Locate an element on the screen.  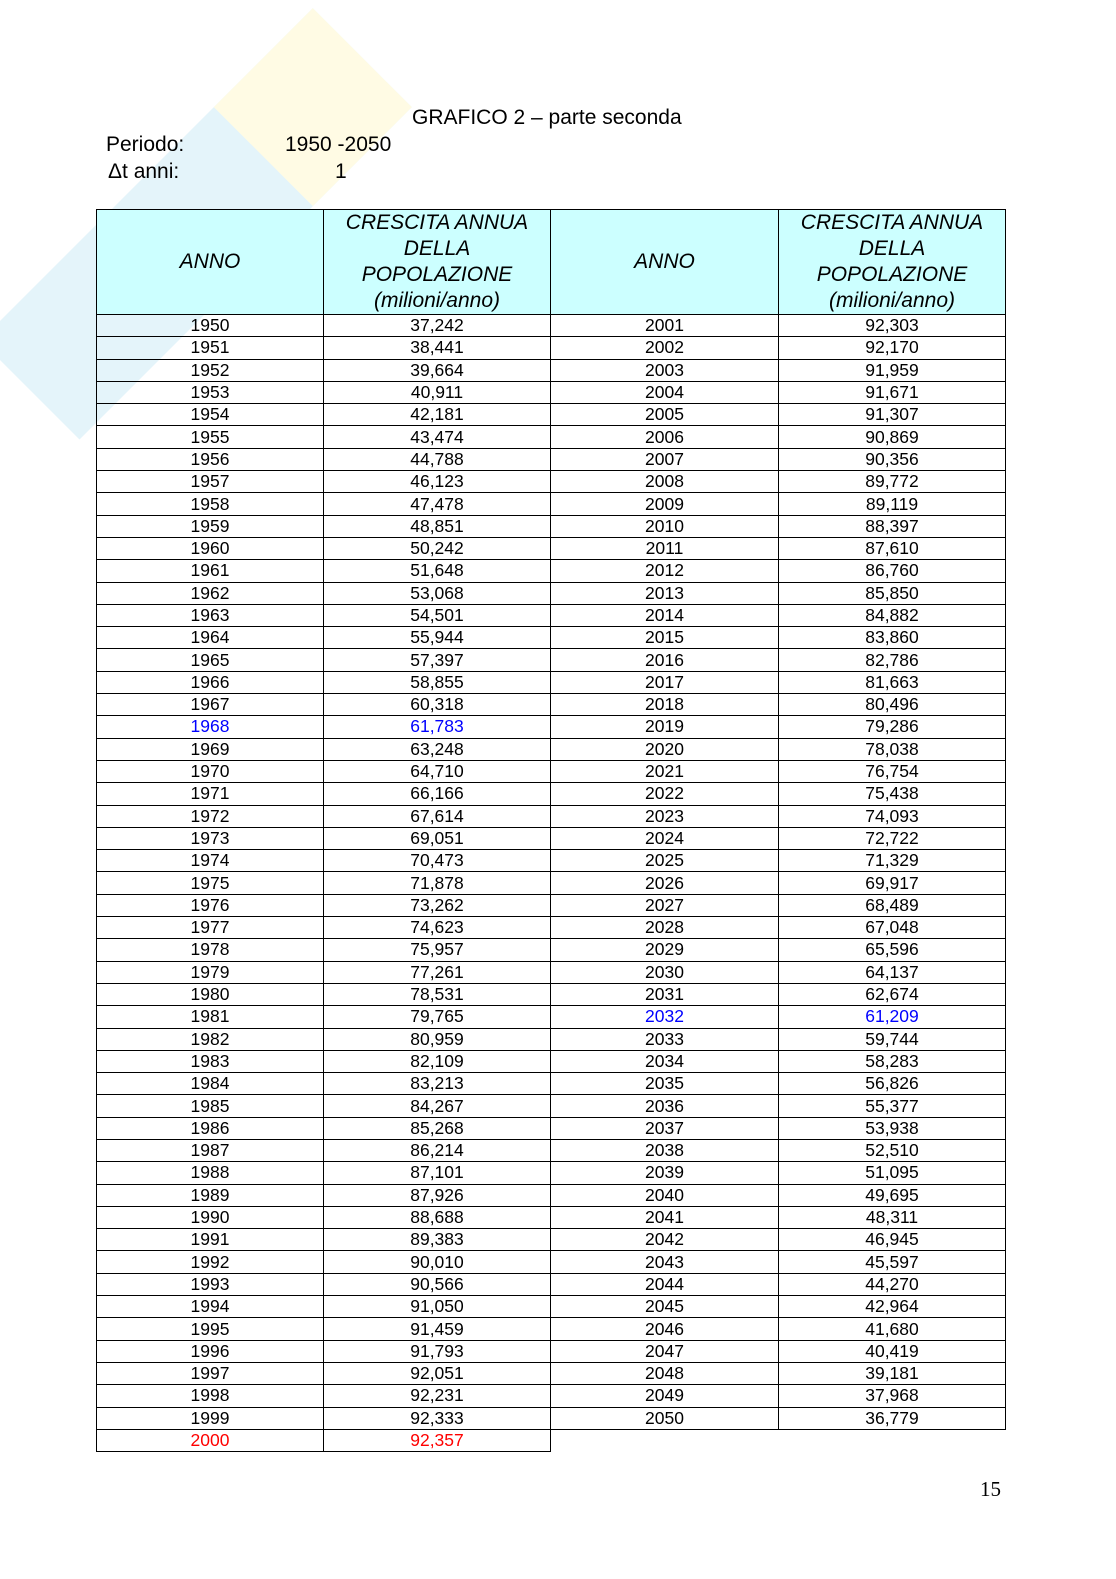
year-cell: 1991 is located at coordinates (210, 1240).